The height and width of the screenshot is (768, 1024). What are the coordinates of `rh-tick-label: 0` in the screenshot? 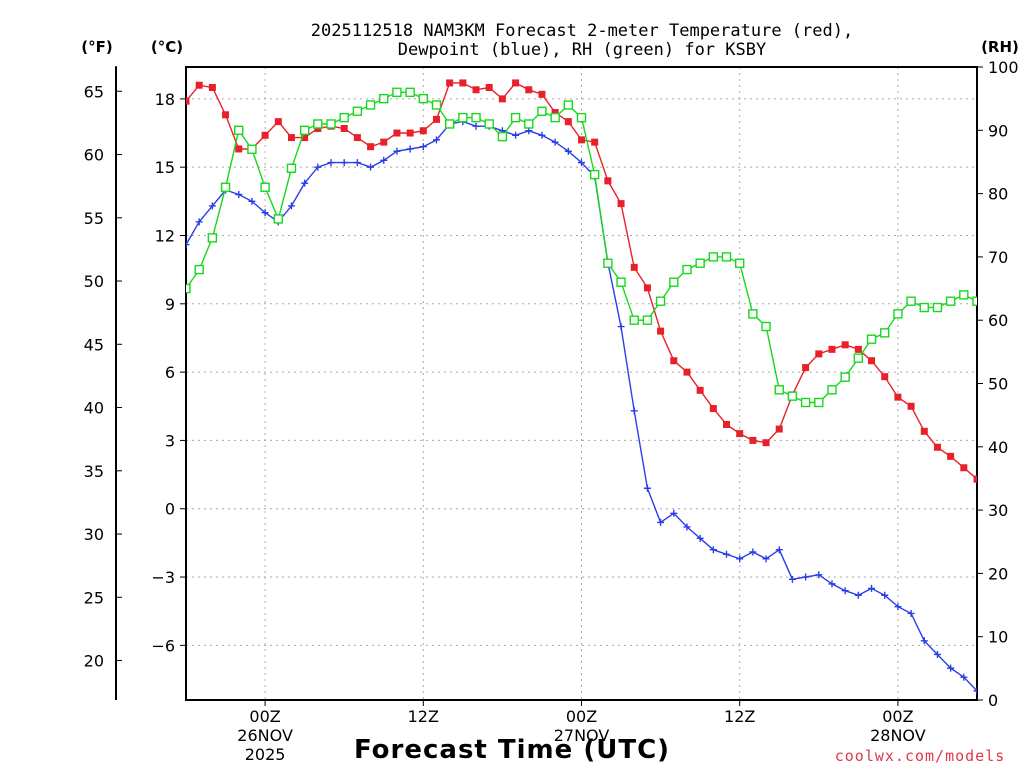 It's located at (993, 700).